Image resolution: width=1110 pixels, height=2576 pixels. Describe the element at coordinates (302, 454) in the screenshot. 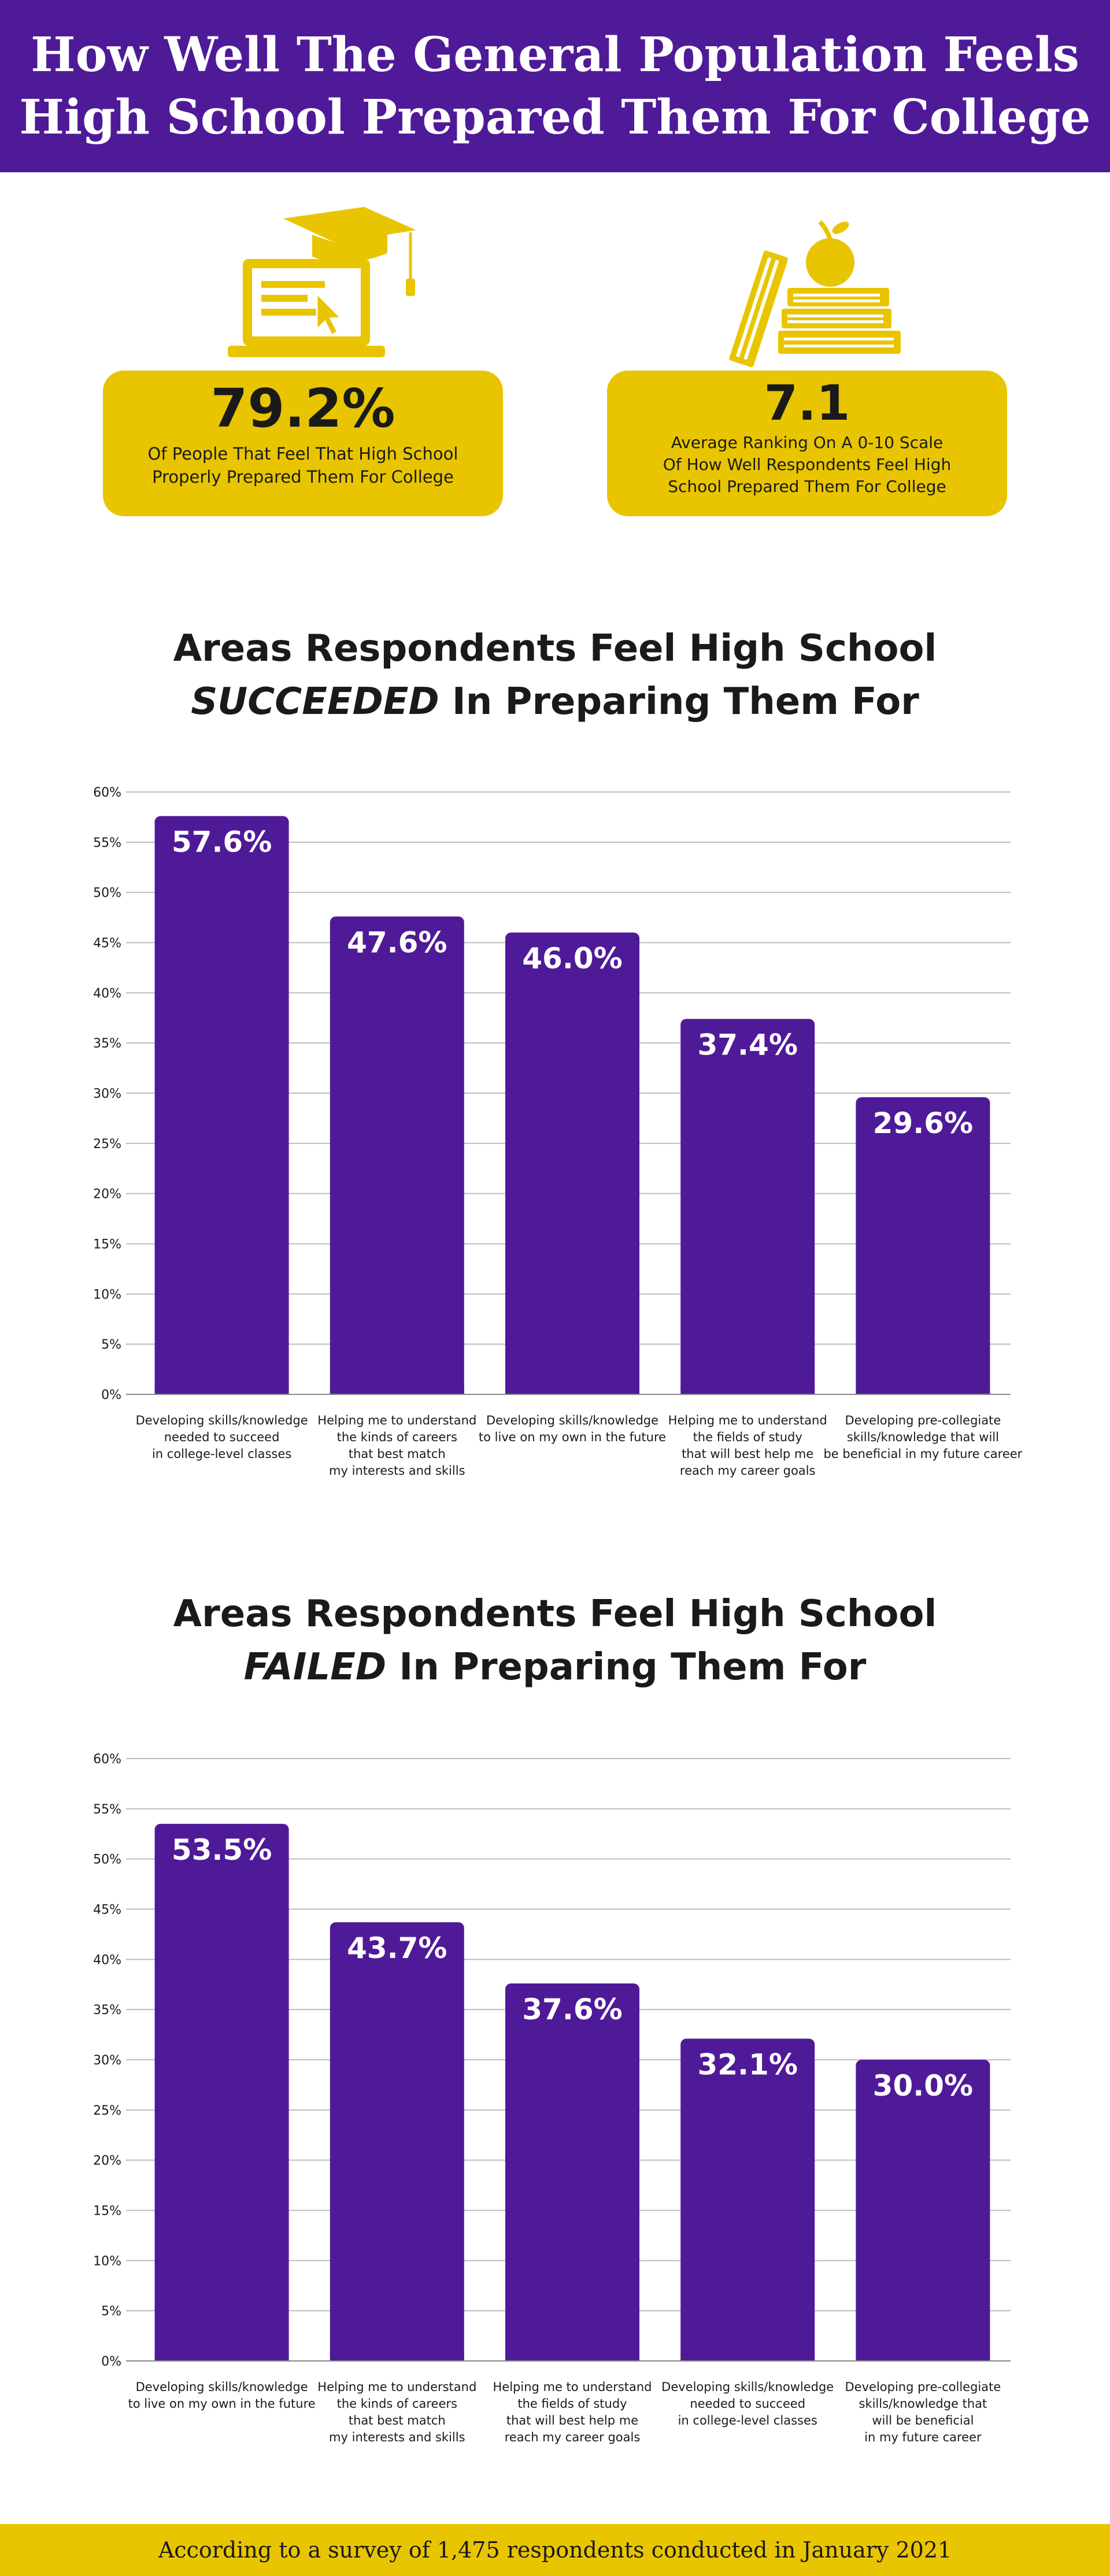

I see `stat-description-line: Of People That Feel That High School` at that location.